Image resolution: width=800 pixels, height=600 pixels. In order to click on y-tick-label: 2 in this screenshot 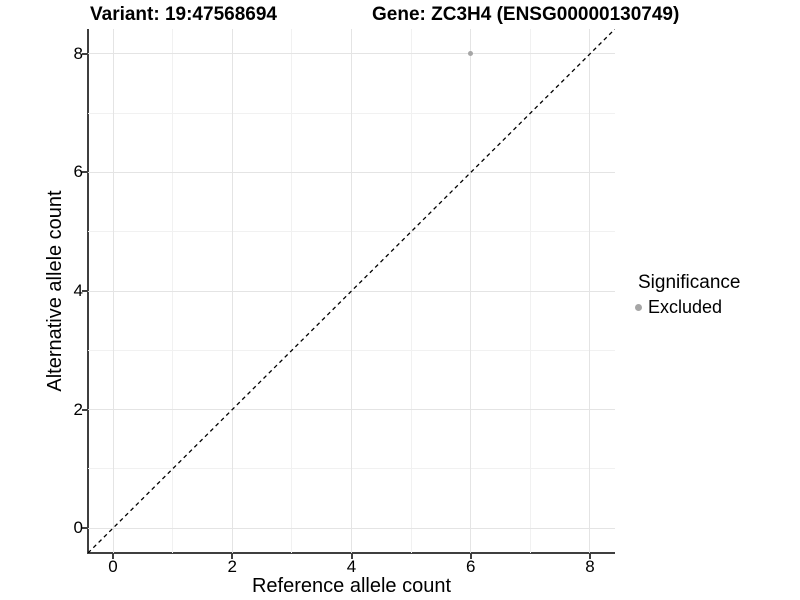, I will do `click(78, 409)`.